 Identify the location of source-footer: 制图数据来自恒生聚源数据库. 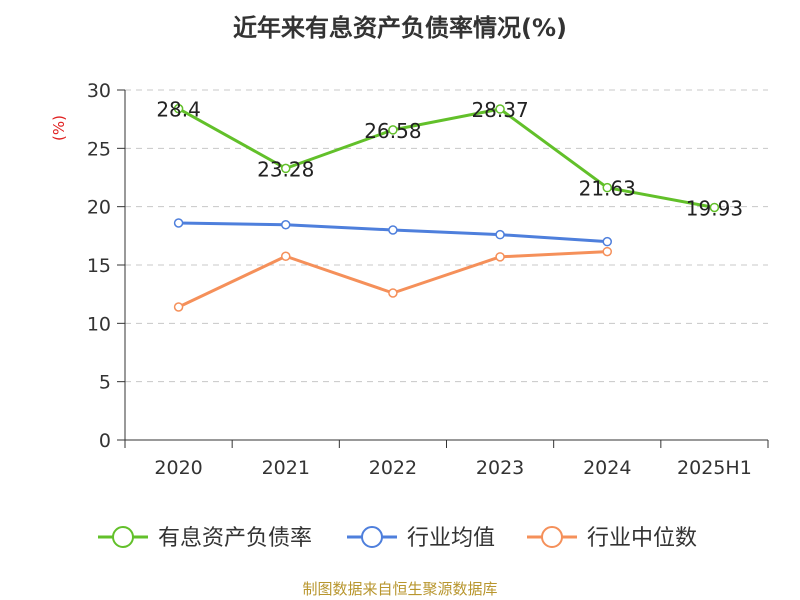
(400, 589).